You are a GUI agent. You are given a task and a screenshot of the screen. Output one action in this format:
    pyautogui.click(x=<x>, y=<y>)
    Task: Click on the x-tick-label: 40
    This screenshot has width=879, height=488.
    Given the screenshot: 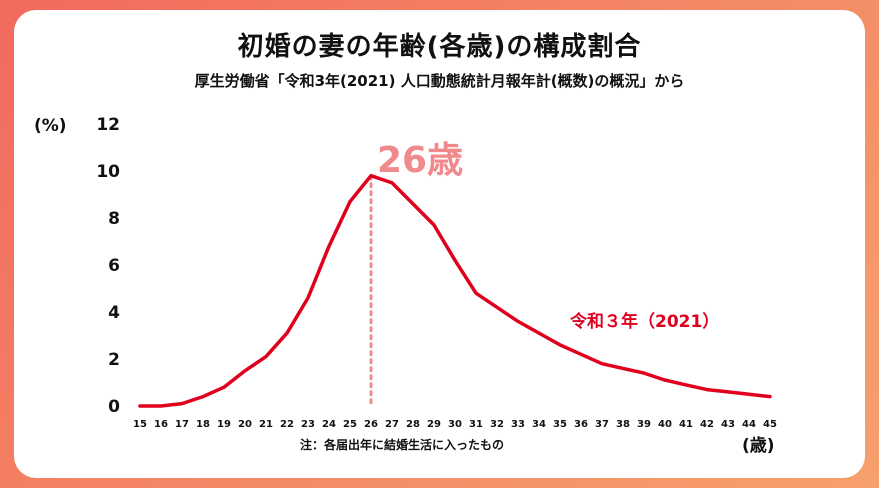 What is the action you would take?
    pyautogui.click(x=665, y=424)
    